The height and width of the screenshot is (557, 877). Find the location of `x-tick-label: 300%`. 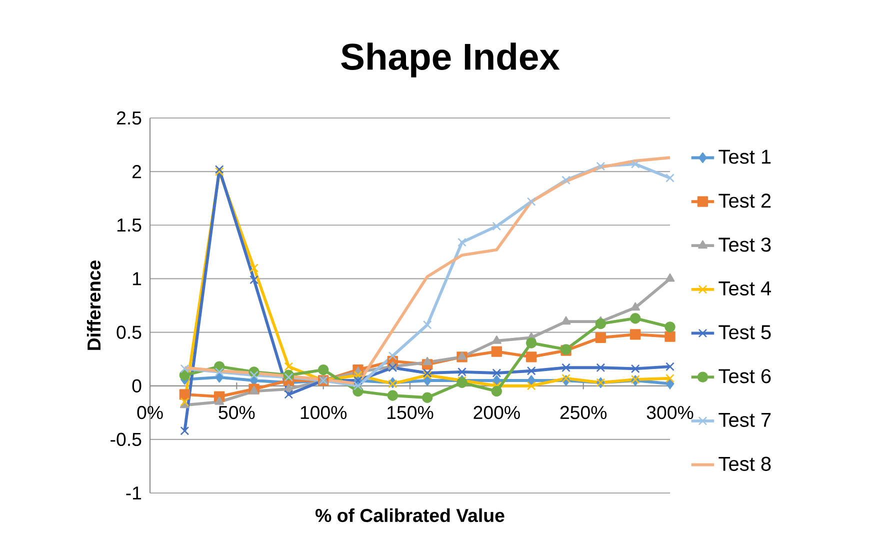

x-tick-label: 300% is located at coordinates (670, 413).